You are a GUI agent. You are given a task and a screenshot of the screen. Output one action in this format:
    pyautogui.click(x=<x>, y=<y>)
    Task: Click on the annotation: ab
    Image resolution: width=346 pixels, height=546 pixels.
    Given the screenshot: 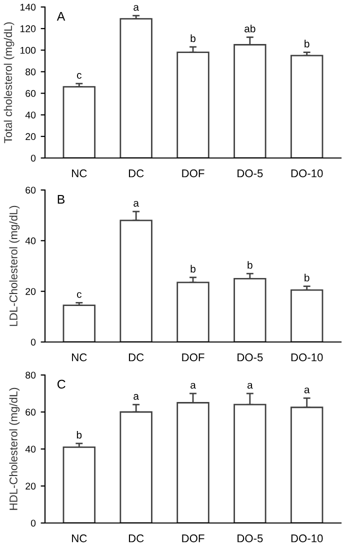 What is the action you would take?
    pyautogui.click(x=250, y=28)
    